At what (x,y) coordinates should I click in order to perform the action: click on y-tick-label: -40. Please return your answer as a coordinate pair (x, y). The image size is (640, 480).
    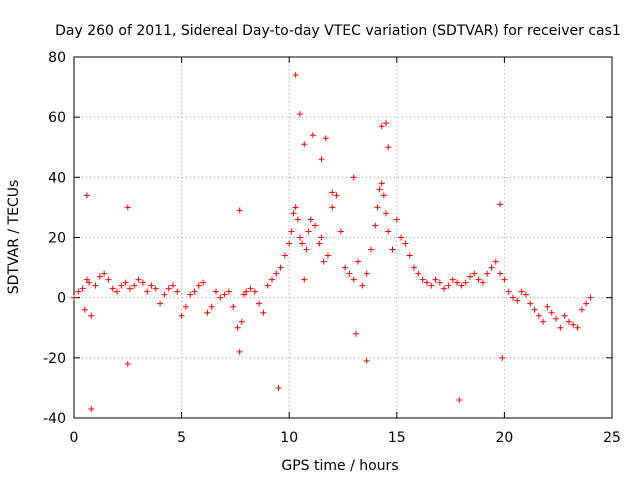
    Looking at the image, I should click on (54, 419).